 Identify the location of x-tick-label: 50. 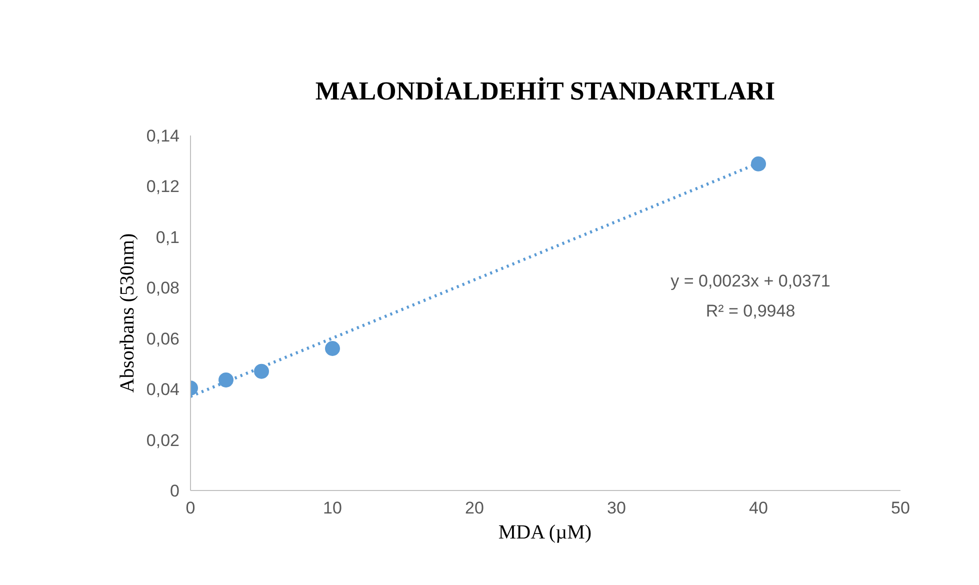
(900, 508).